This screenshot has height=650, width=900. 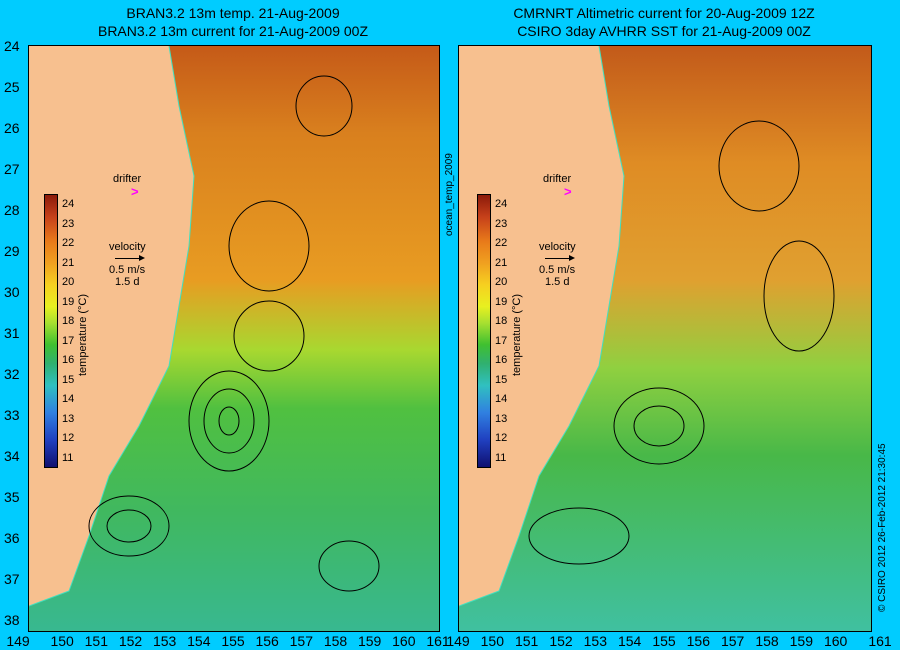 What do you see at coordinates (51, 331) in the screenshot?
I see `left-colorbar` at bounding box center [51, 331].